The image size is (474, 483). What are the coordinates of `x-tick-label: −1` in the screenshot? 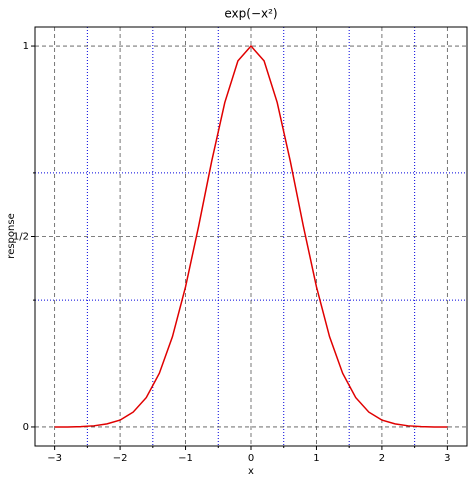 It's located at (185, 458).